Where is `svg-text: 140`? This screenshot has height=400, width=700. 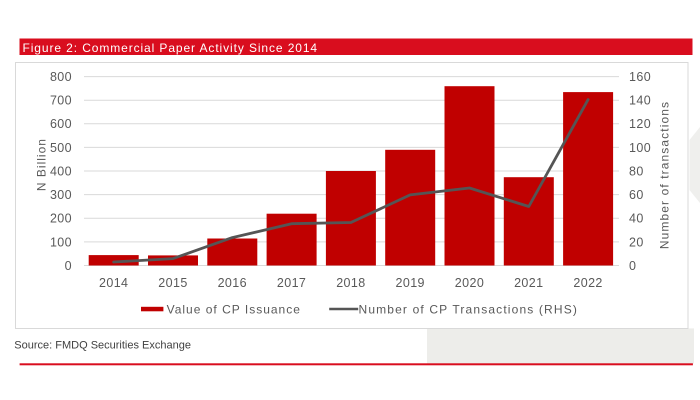
svg-text: 140 is located at coordinates (640, 101).